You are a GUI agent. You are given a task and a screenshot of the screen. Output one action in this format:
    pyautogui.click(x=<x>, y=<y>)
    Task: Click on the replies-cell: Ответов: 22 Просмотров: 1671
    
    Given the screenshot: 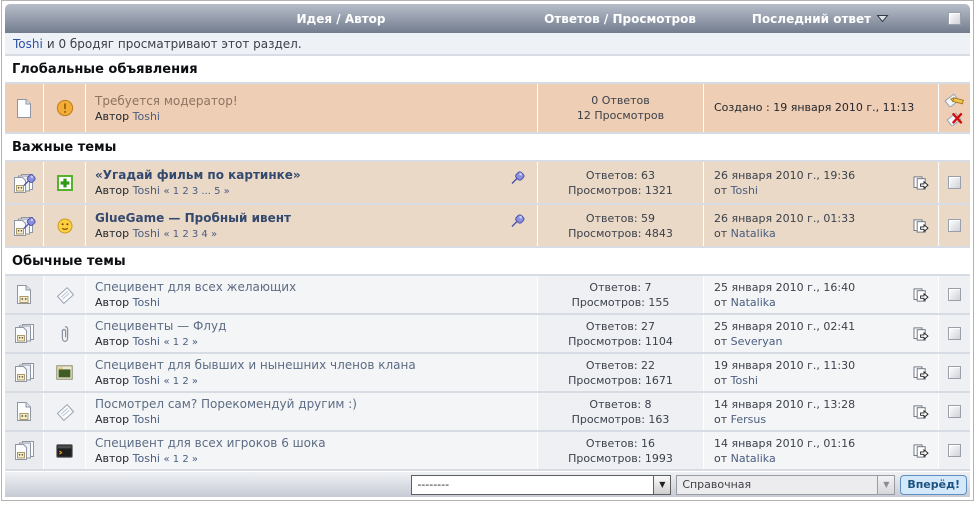 What is the action you would take?
    pyautogui.click(x=620, y=372)
    